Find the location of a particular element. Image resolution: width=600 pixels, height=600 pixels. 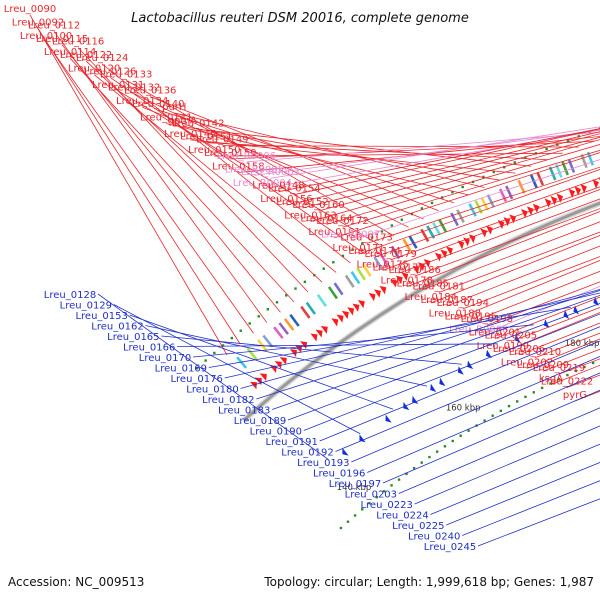

gene-label: Lreu_0245 is located at coordinates (450, 547).